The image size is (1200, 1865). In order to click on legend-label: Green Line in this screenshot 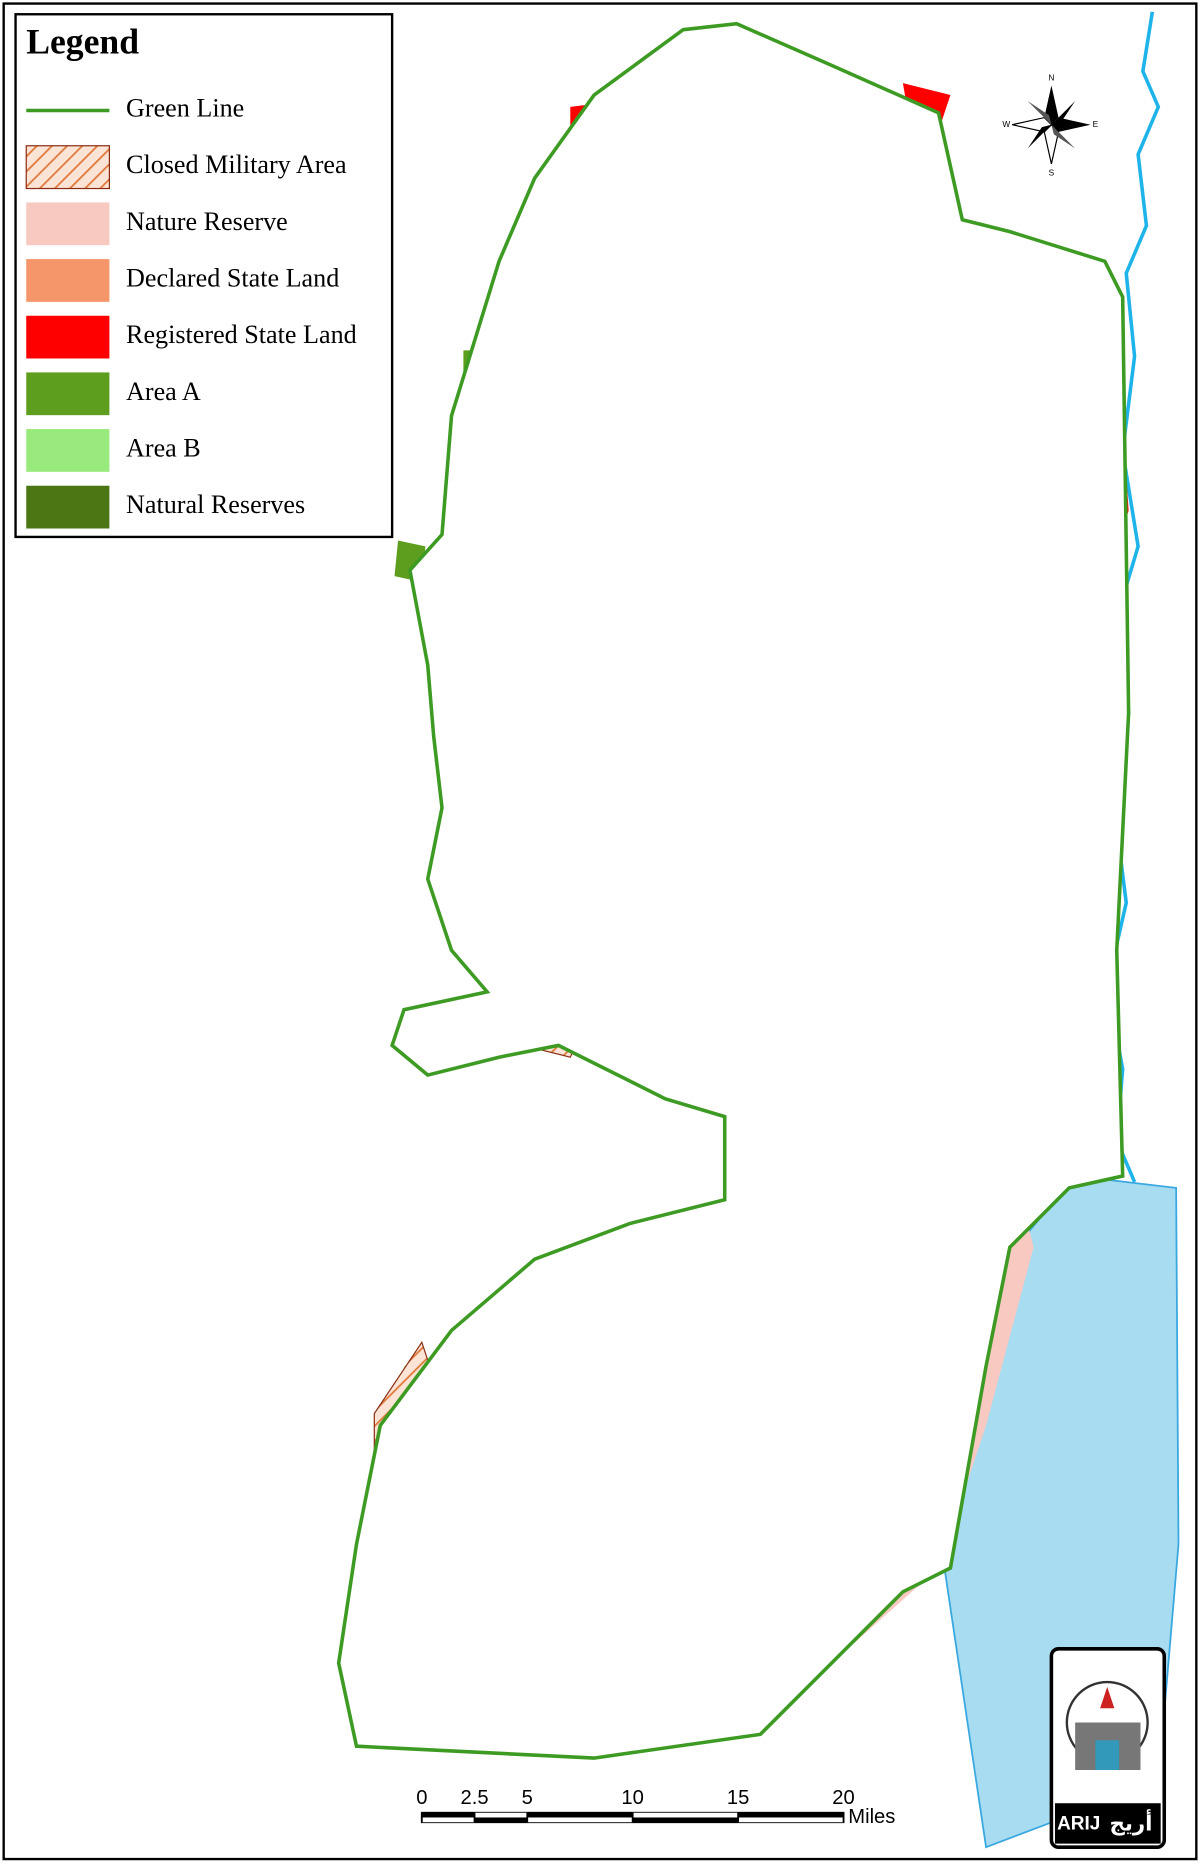, I will do `click(185, 107)`.